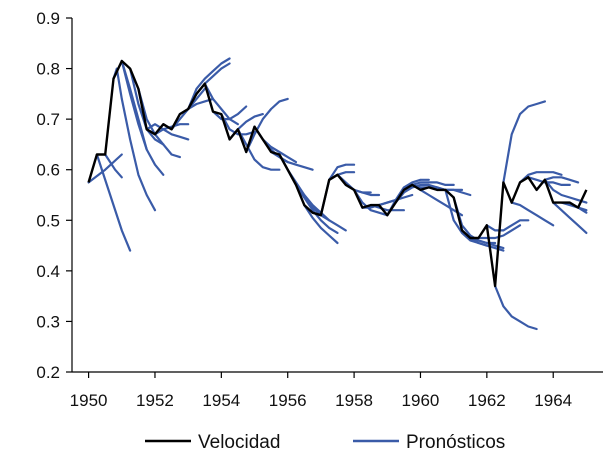 This screenshot has height=457, width=613. Describe the element at coordinates (48, 271) in the screenshot. I see `y-tick-label: 0.4` at that location.